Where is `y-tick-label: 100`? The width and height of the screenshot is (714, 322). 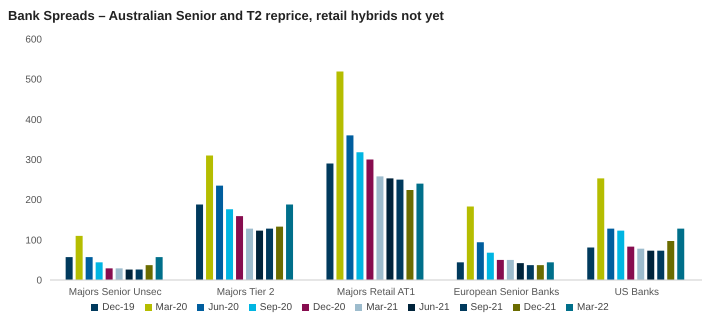 y-tick-label: 100 is located at coordinates (33, 240).